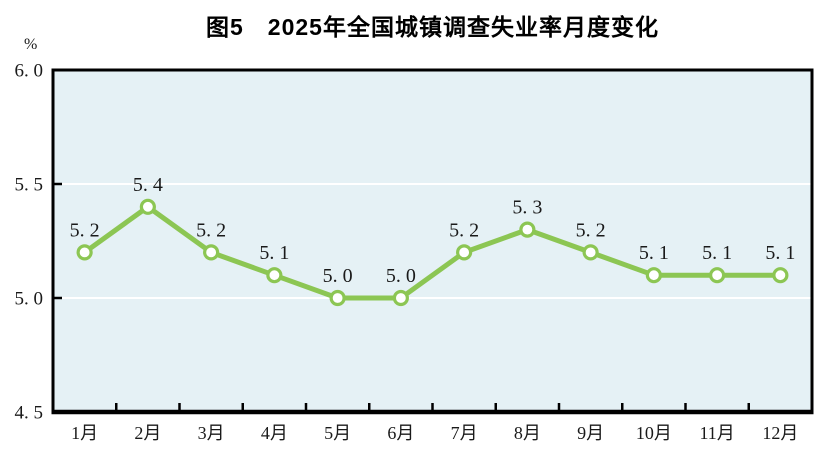  What do you see at coordinates (29, 299) in the screenshot?
I see `y-tick-label: 5. 0` at bounding box center [29, 299].